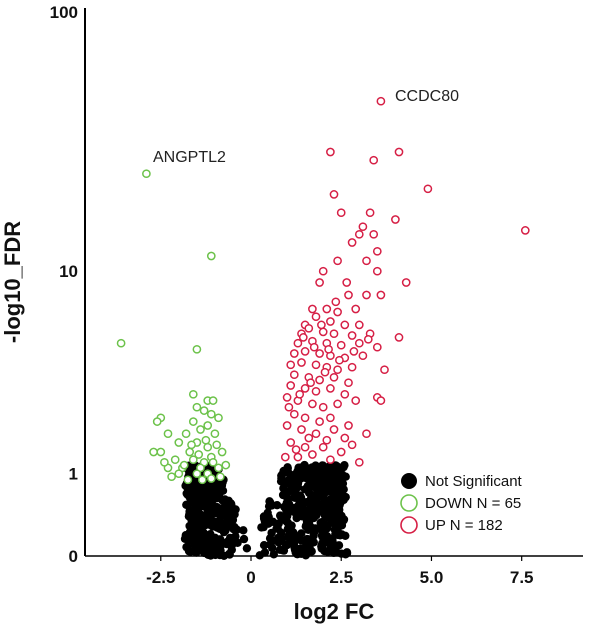 This screenshot has width=597, height=634. Describe the element at coordinates (160, 577) in the screenshot. I see `x-tick-label: -2.5` at that location.